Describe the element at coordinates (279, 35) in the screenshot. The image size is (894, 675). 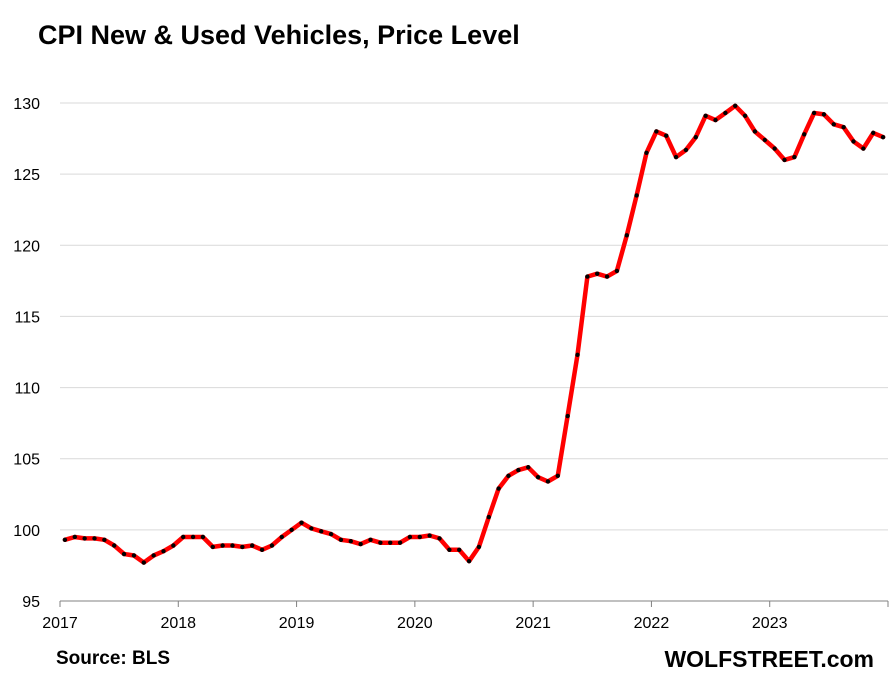
I see `chart-title: CPI New & Used Vehicles, Price Level` at that location.